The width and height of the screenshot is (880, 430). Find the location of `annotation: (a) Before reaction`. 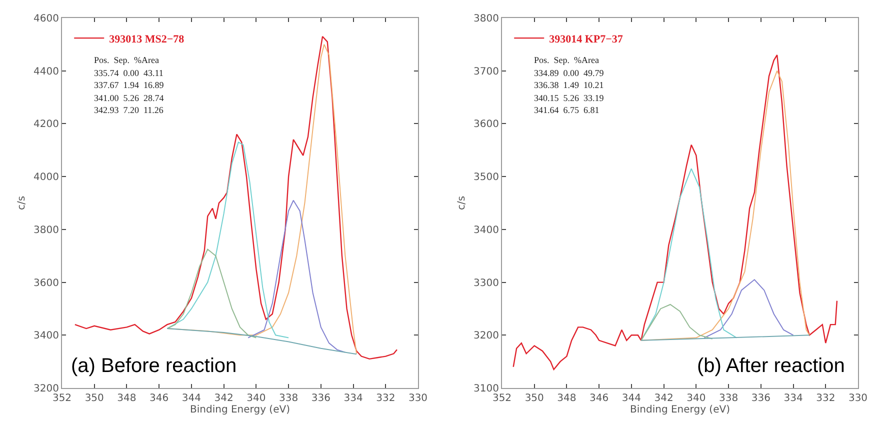

annotation: (a) Before reaction is located at coordinates (154, 366).